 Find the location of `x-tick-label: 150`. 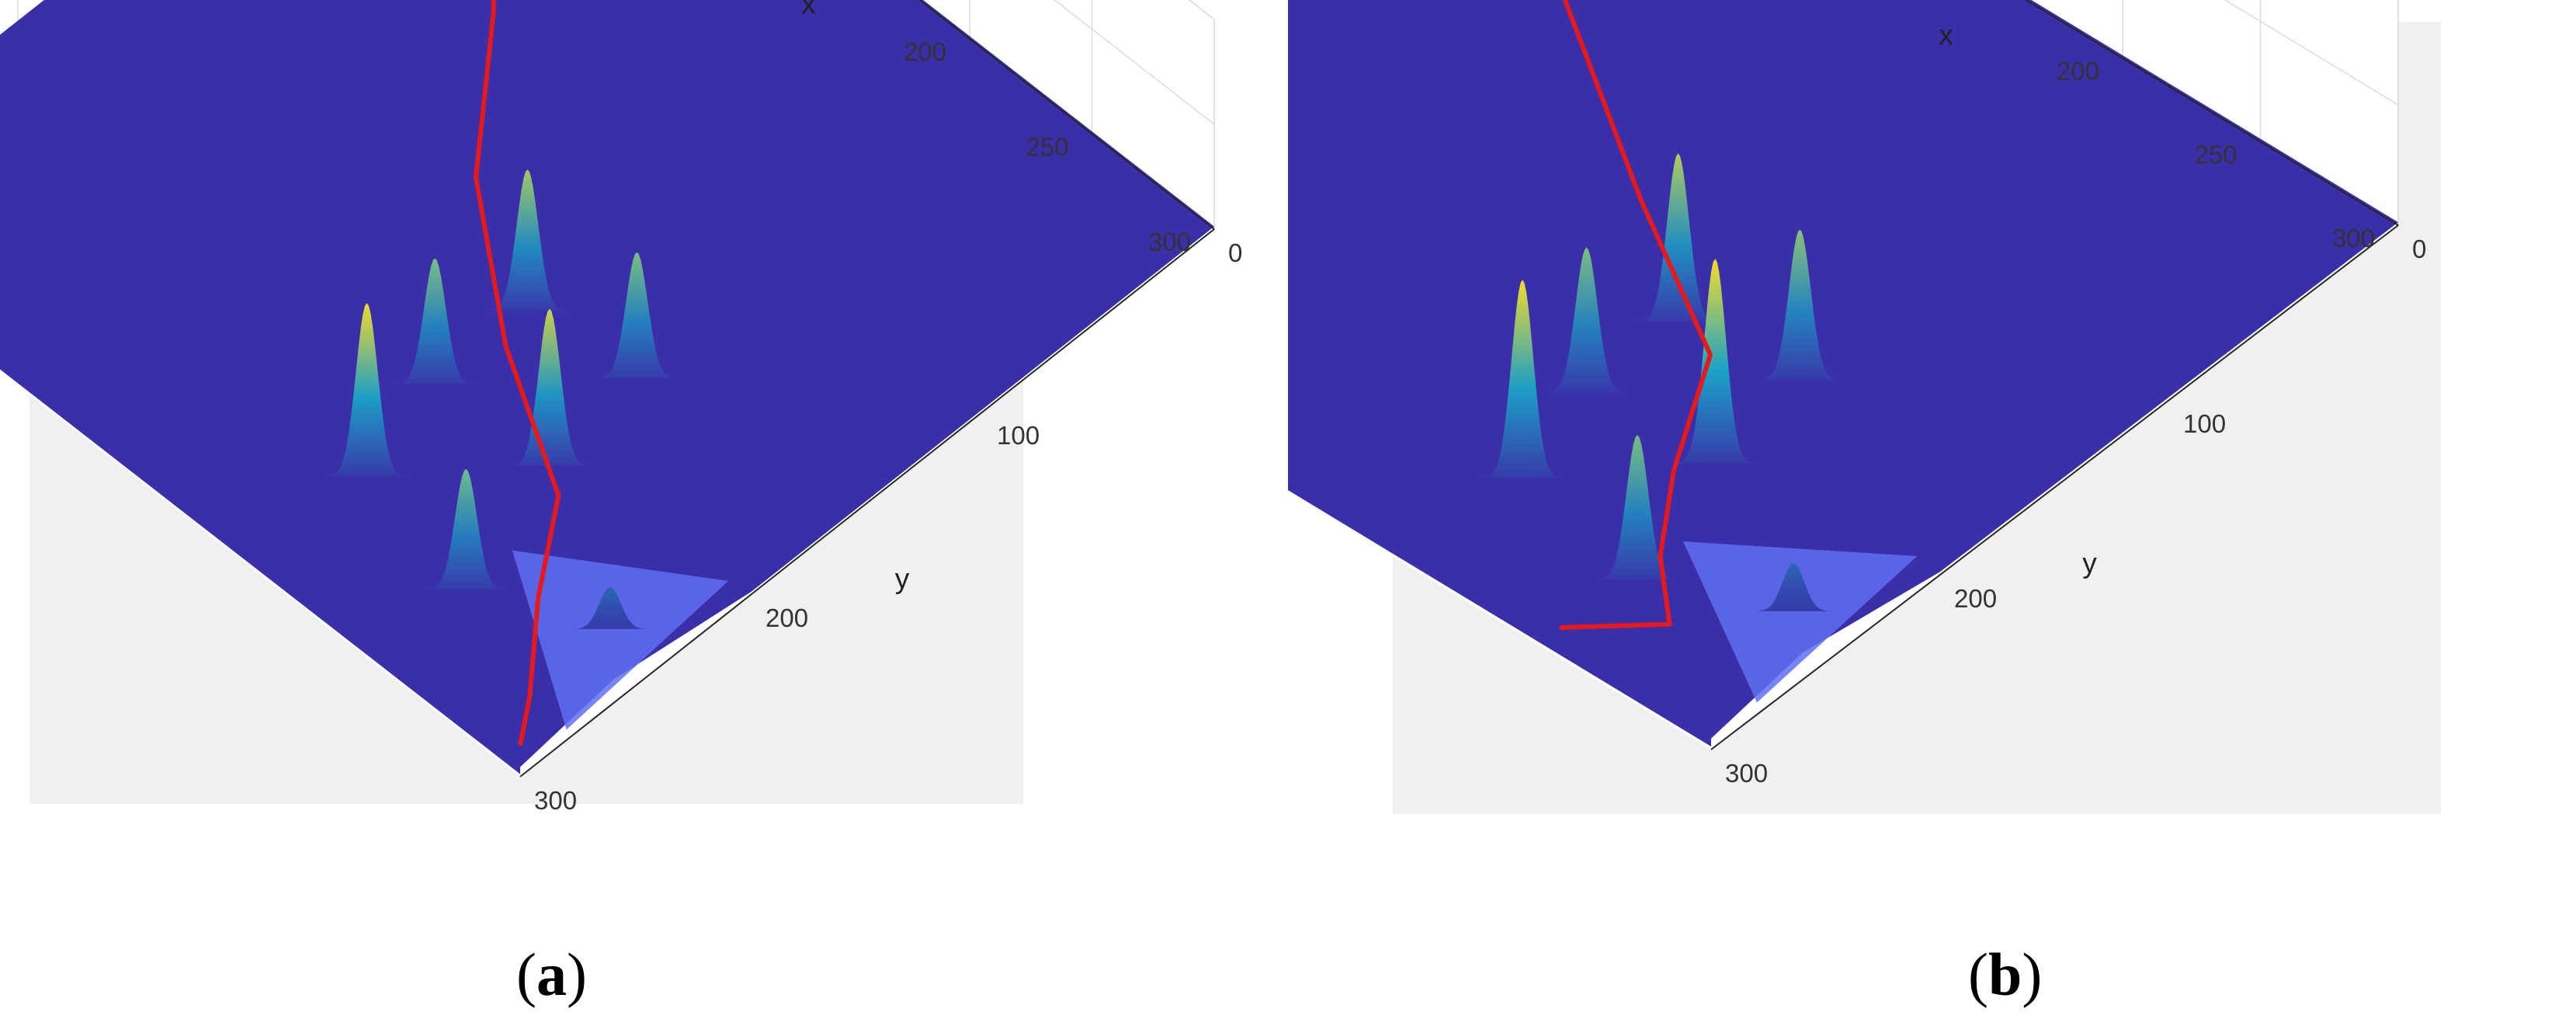

x-tick-label: 150 is located at coordinates (1939, 1).